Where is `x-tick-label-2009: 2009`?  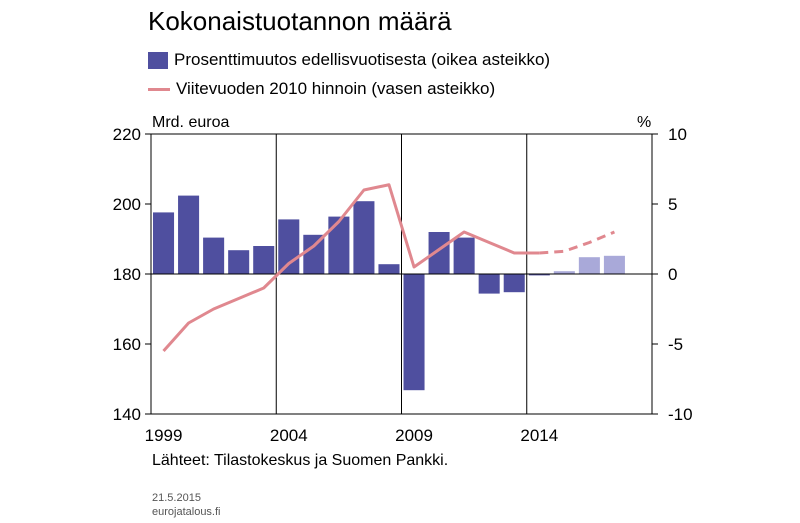 x-tick-label-2009: 2009 is located at coordinates (414, 435).